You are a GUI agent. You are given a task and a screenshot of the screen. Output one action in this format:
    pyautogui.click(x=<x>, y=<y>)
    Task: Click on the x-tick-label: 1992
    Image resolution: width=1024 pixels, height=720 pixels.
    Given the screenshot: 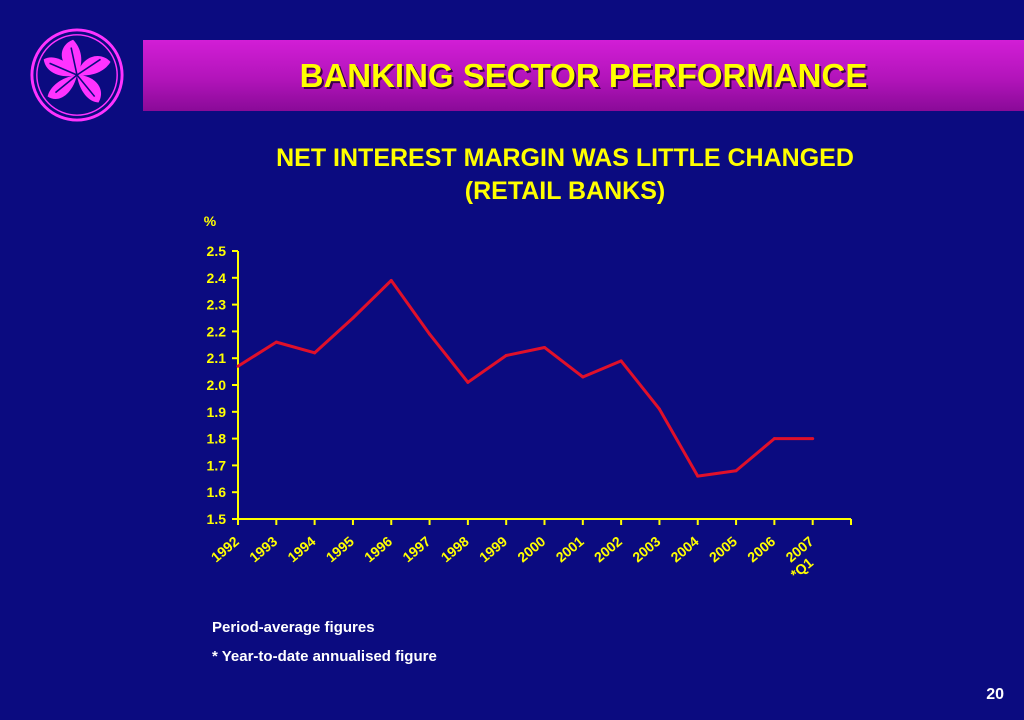 What is the action you would take?
    pyautogui.click(x=225, y=549)
    